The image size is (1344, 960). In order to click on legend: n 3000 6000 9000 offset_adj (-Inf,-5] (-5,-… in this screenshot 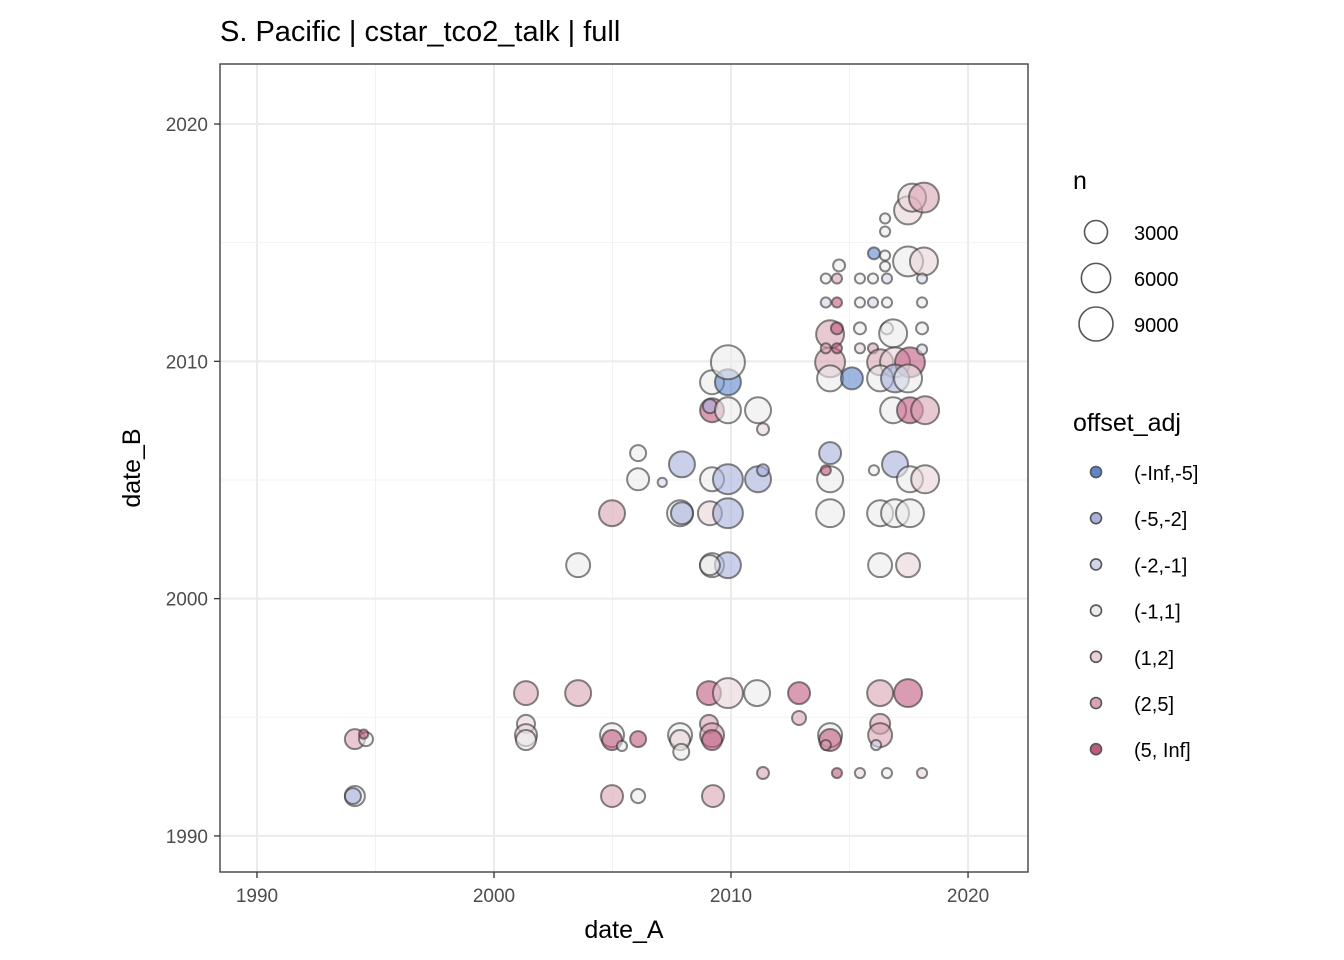, I will do `click(1135, 464)`.